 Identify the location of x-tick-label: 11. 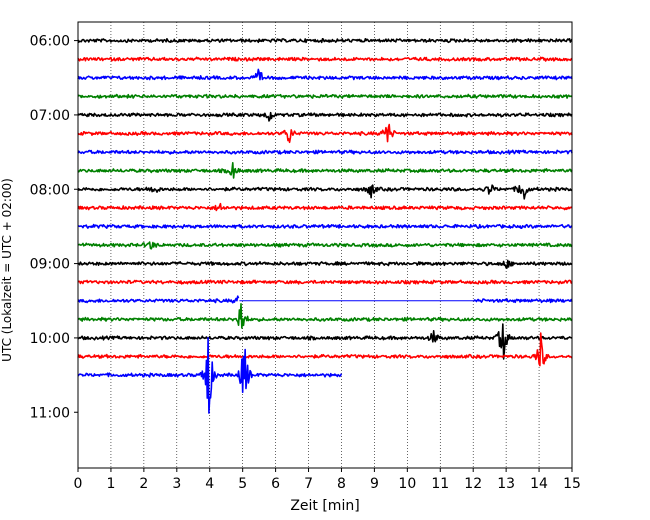
(440, 484).